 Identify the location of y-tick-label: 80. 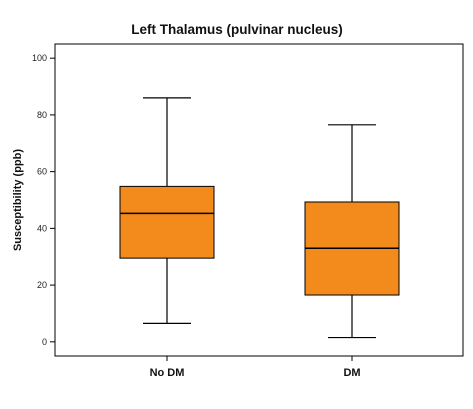
(42, 115).